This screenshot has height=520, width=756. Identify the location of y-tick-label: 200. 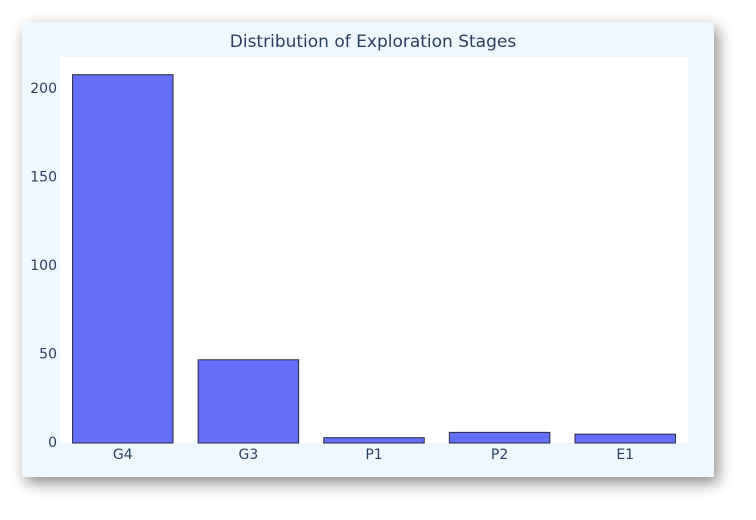
(43, 89).